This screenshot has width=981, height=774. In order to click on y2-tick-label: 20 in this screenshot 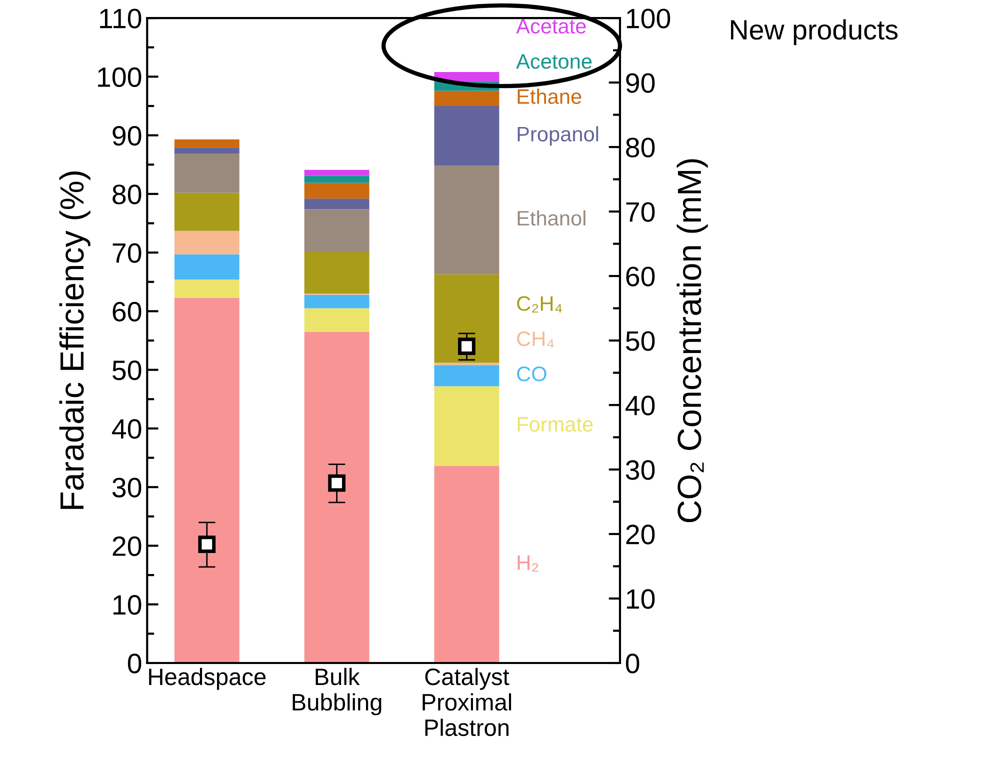, I will do `click(640, 534)`.